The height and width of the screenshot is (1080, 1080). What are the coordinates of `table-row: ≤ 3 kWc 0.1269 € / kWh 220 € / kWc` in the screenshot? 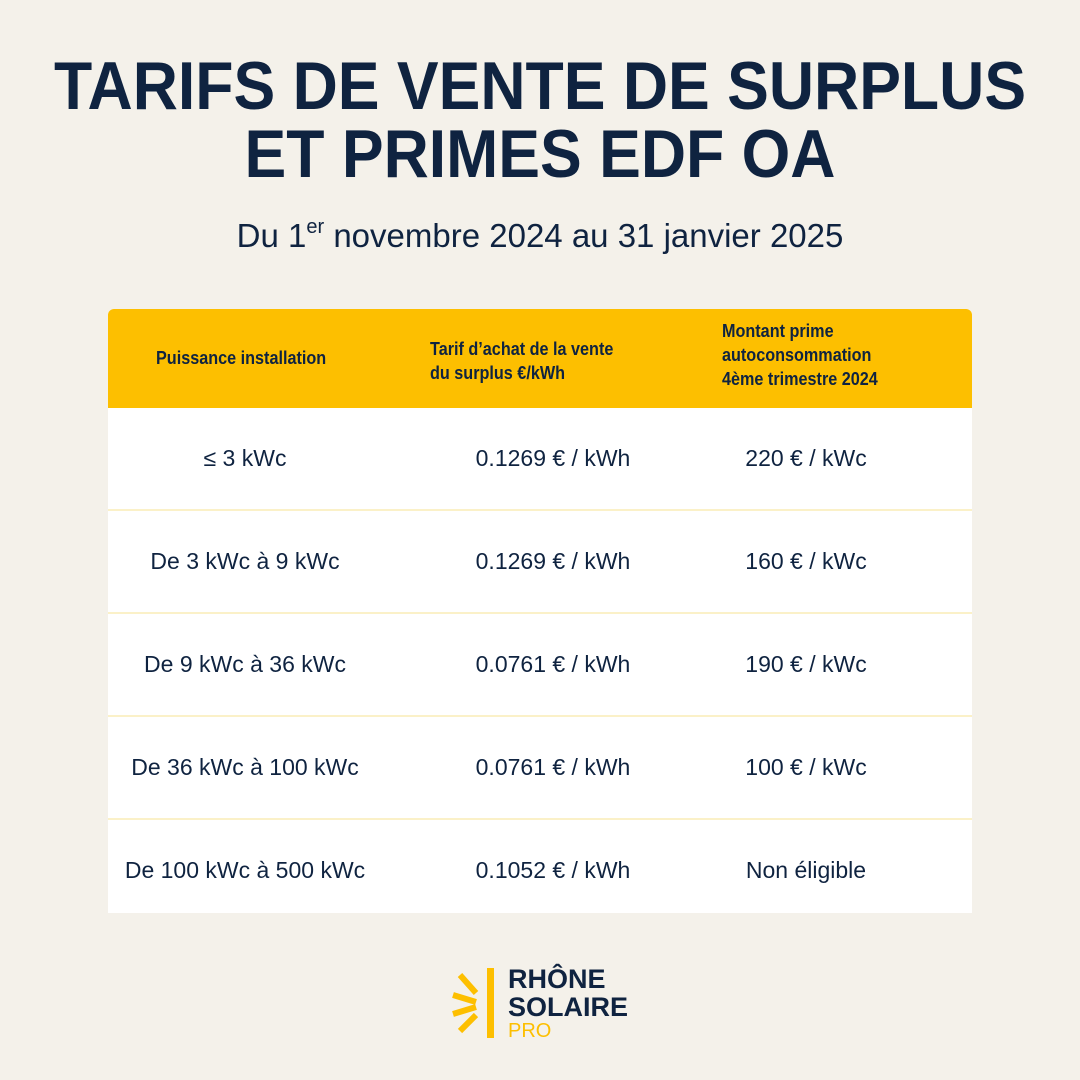 It's located at (540, 458).